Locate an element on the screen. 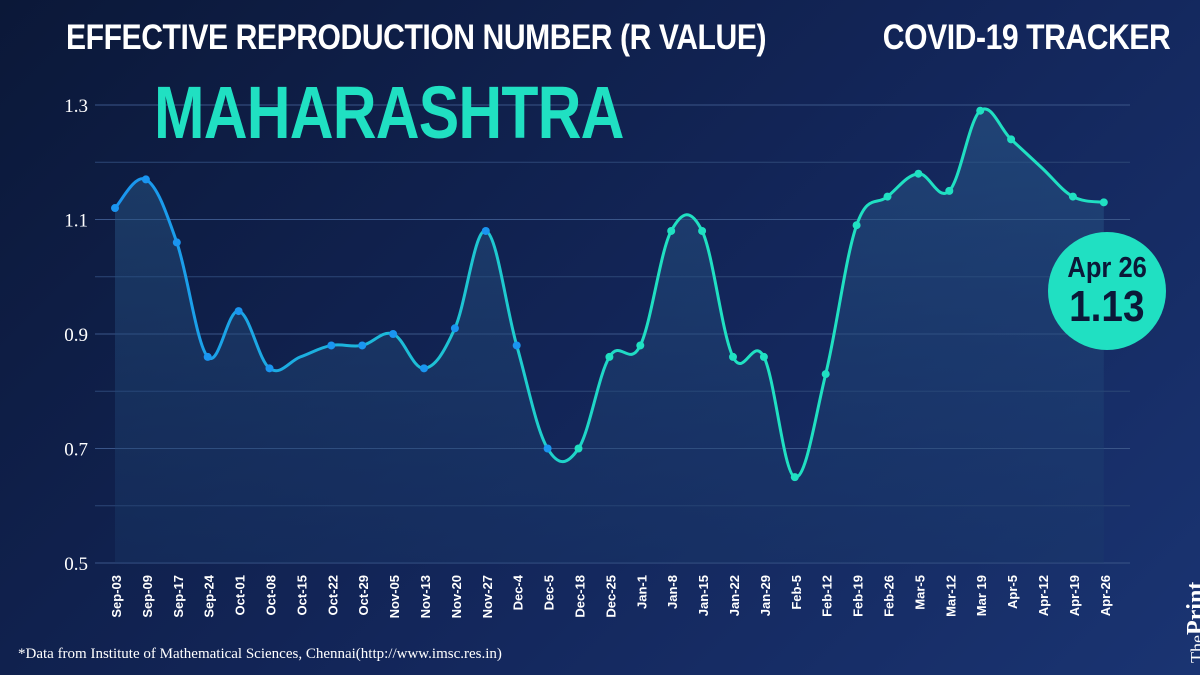  x-tick-label: Jan-29 is located at coordinates (765, 595).